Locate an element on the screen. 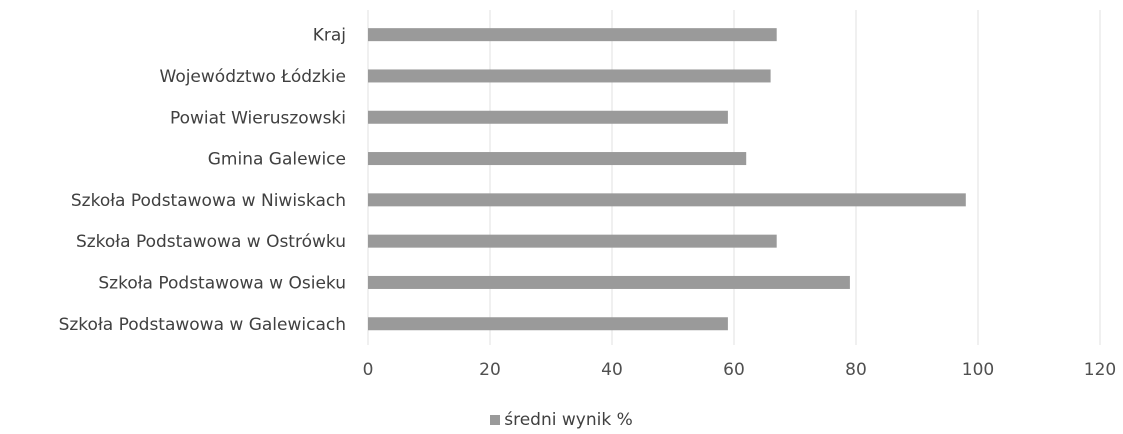  category-label: Szkoła Podstawowa w Niwiskach is located at coordinates (208, 201).